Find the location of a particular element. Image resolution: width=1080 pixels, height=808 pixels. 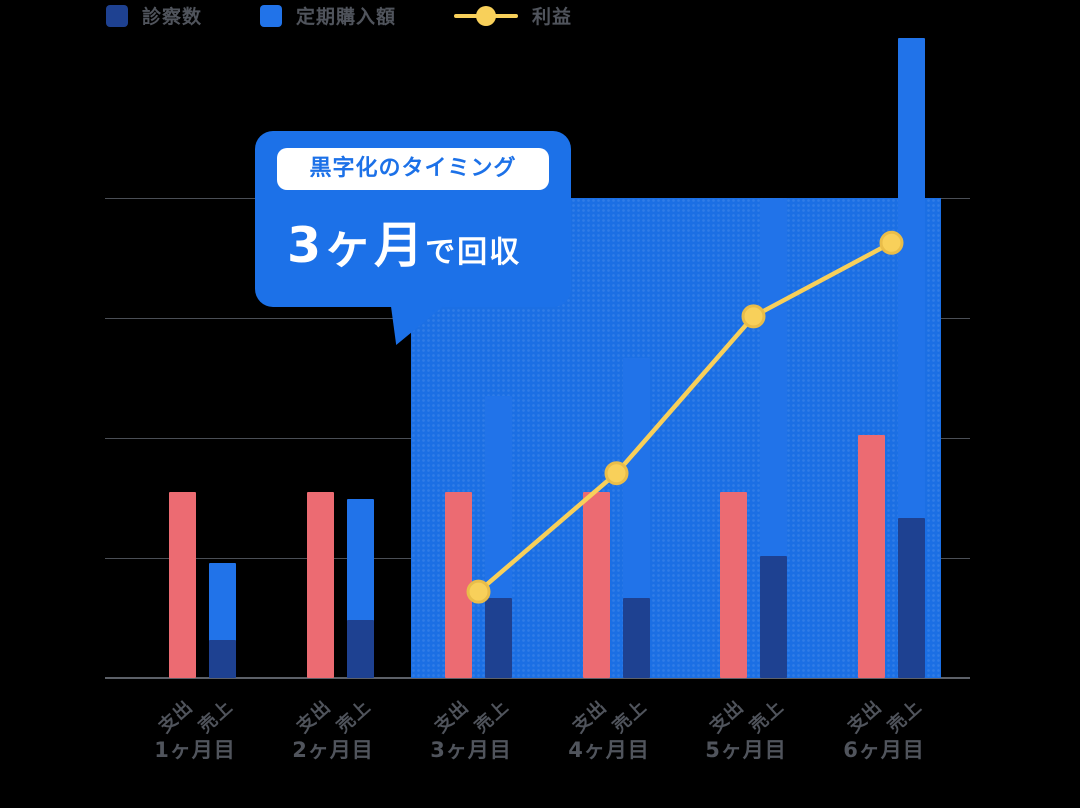

profit-dot-glyph is located at coordinates (486, 15).